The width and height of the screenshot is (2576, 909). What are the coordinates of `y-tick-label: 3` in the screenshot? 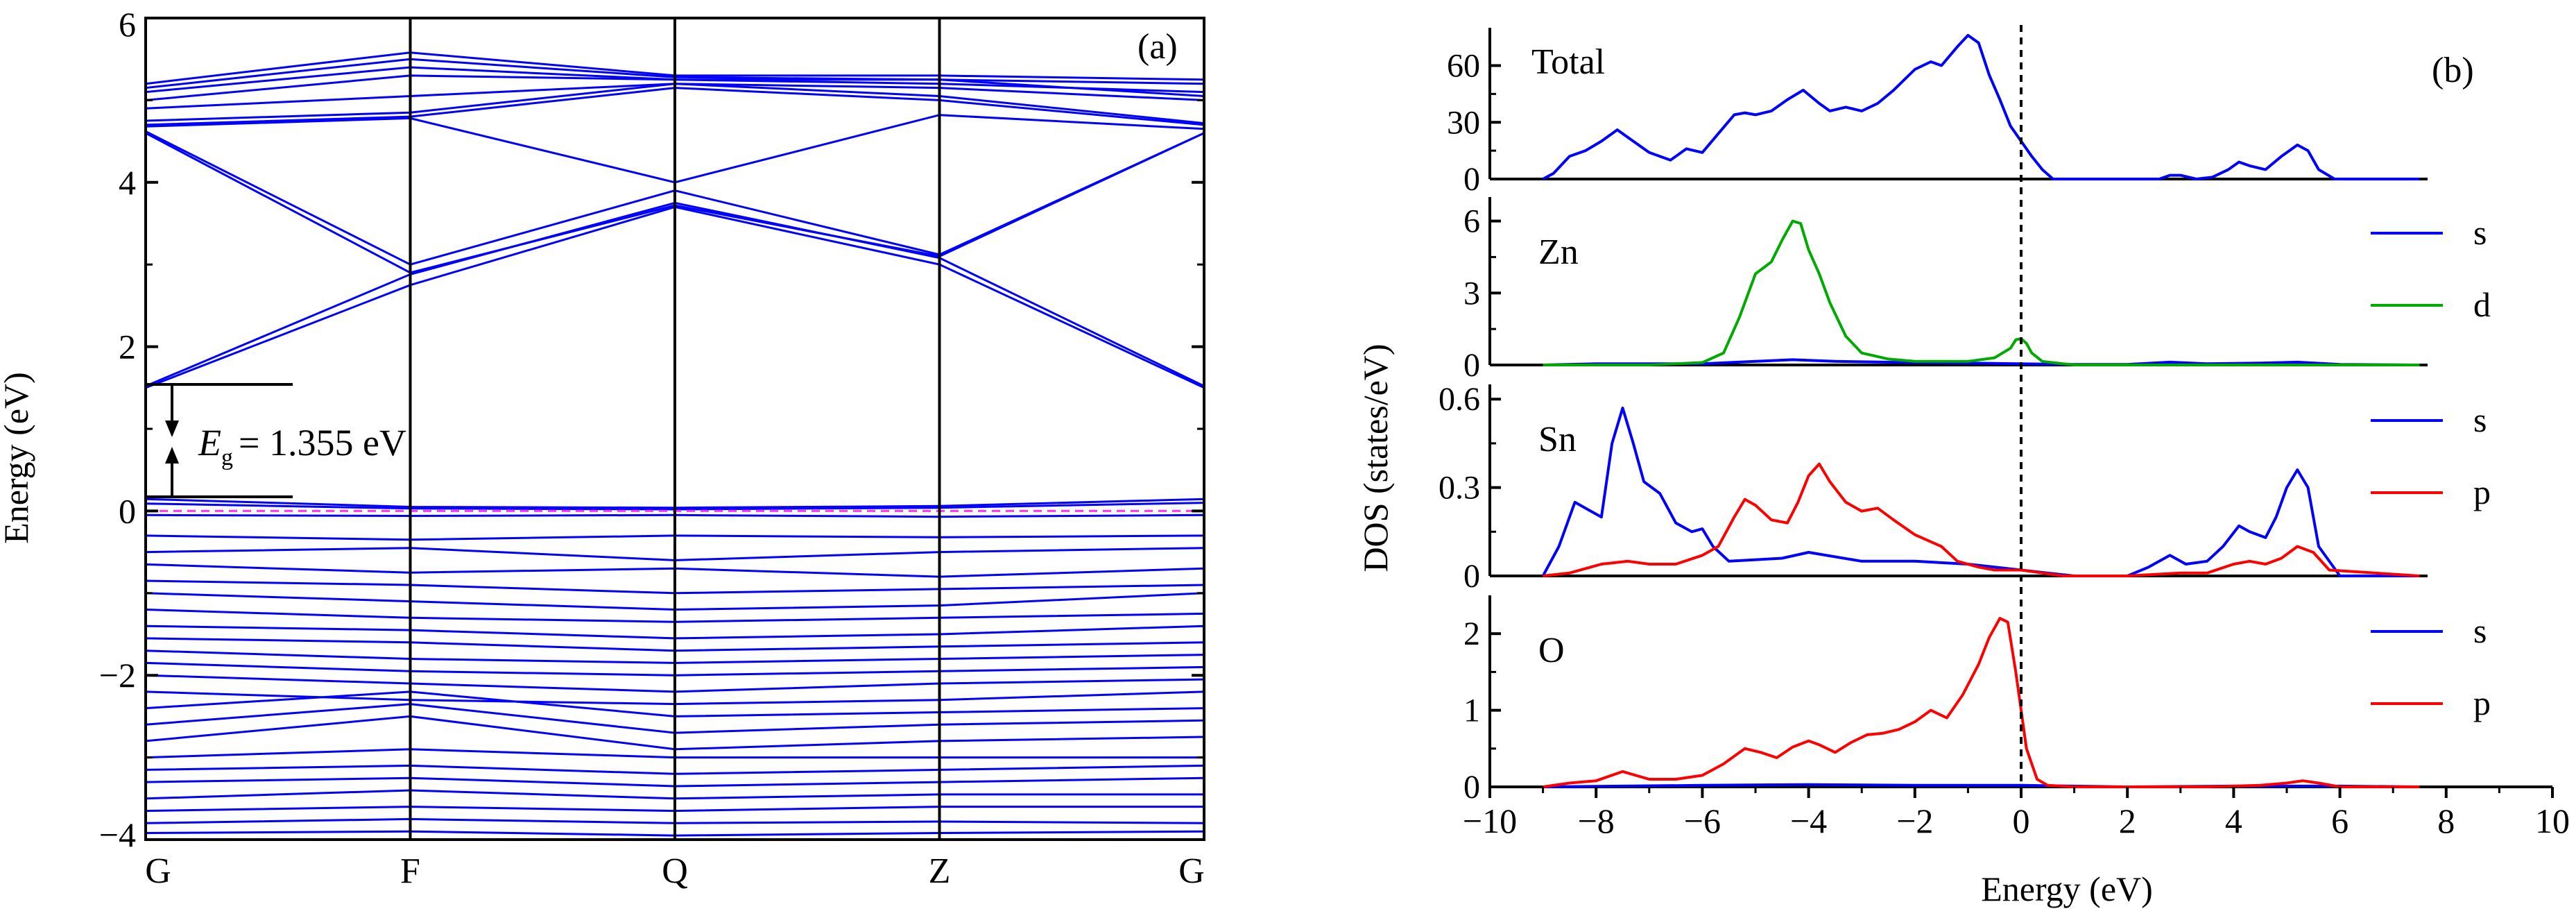 It's located at (1471, 293).